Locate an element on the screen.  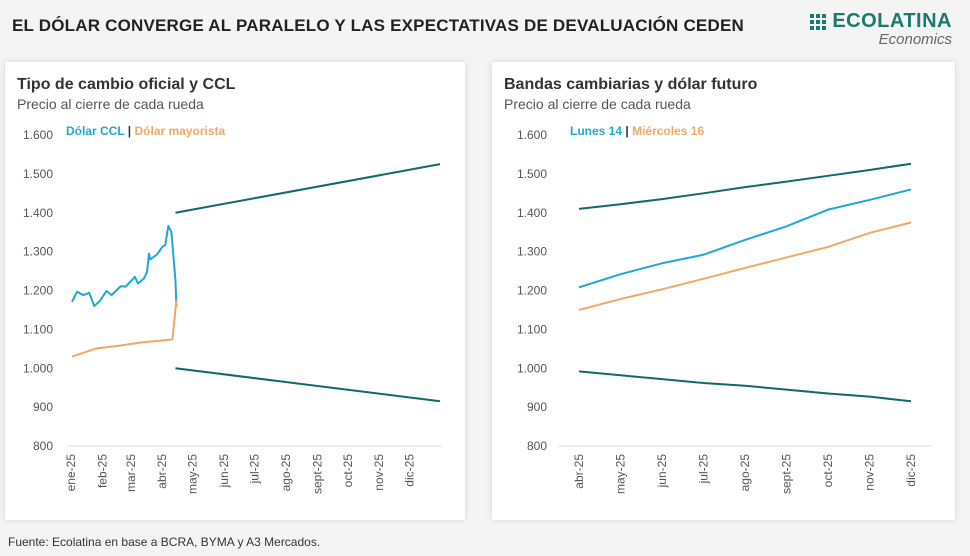
x-tick-label: ene-25 is located at coordinates (71, 473).